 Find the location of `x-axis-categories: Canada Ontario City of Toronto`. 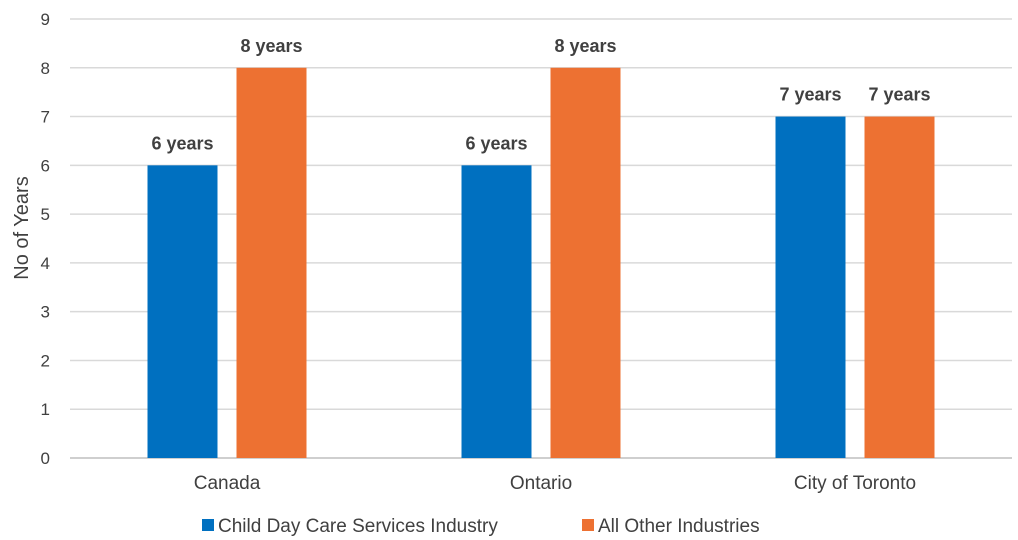

x-axis-categories: Canada Ontario City of Toronto is located at coordinates (555, 483).